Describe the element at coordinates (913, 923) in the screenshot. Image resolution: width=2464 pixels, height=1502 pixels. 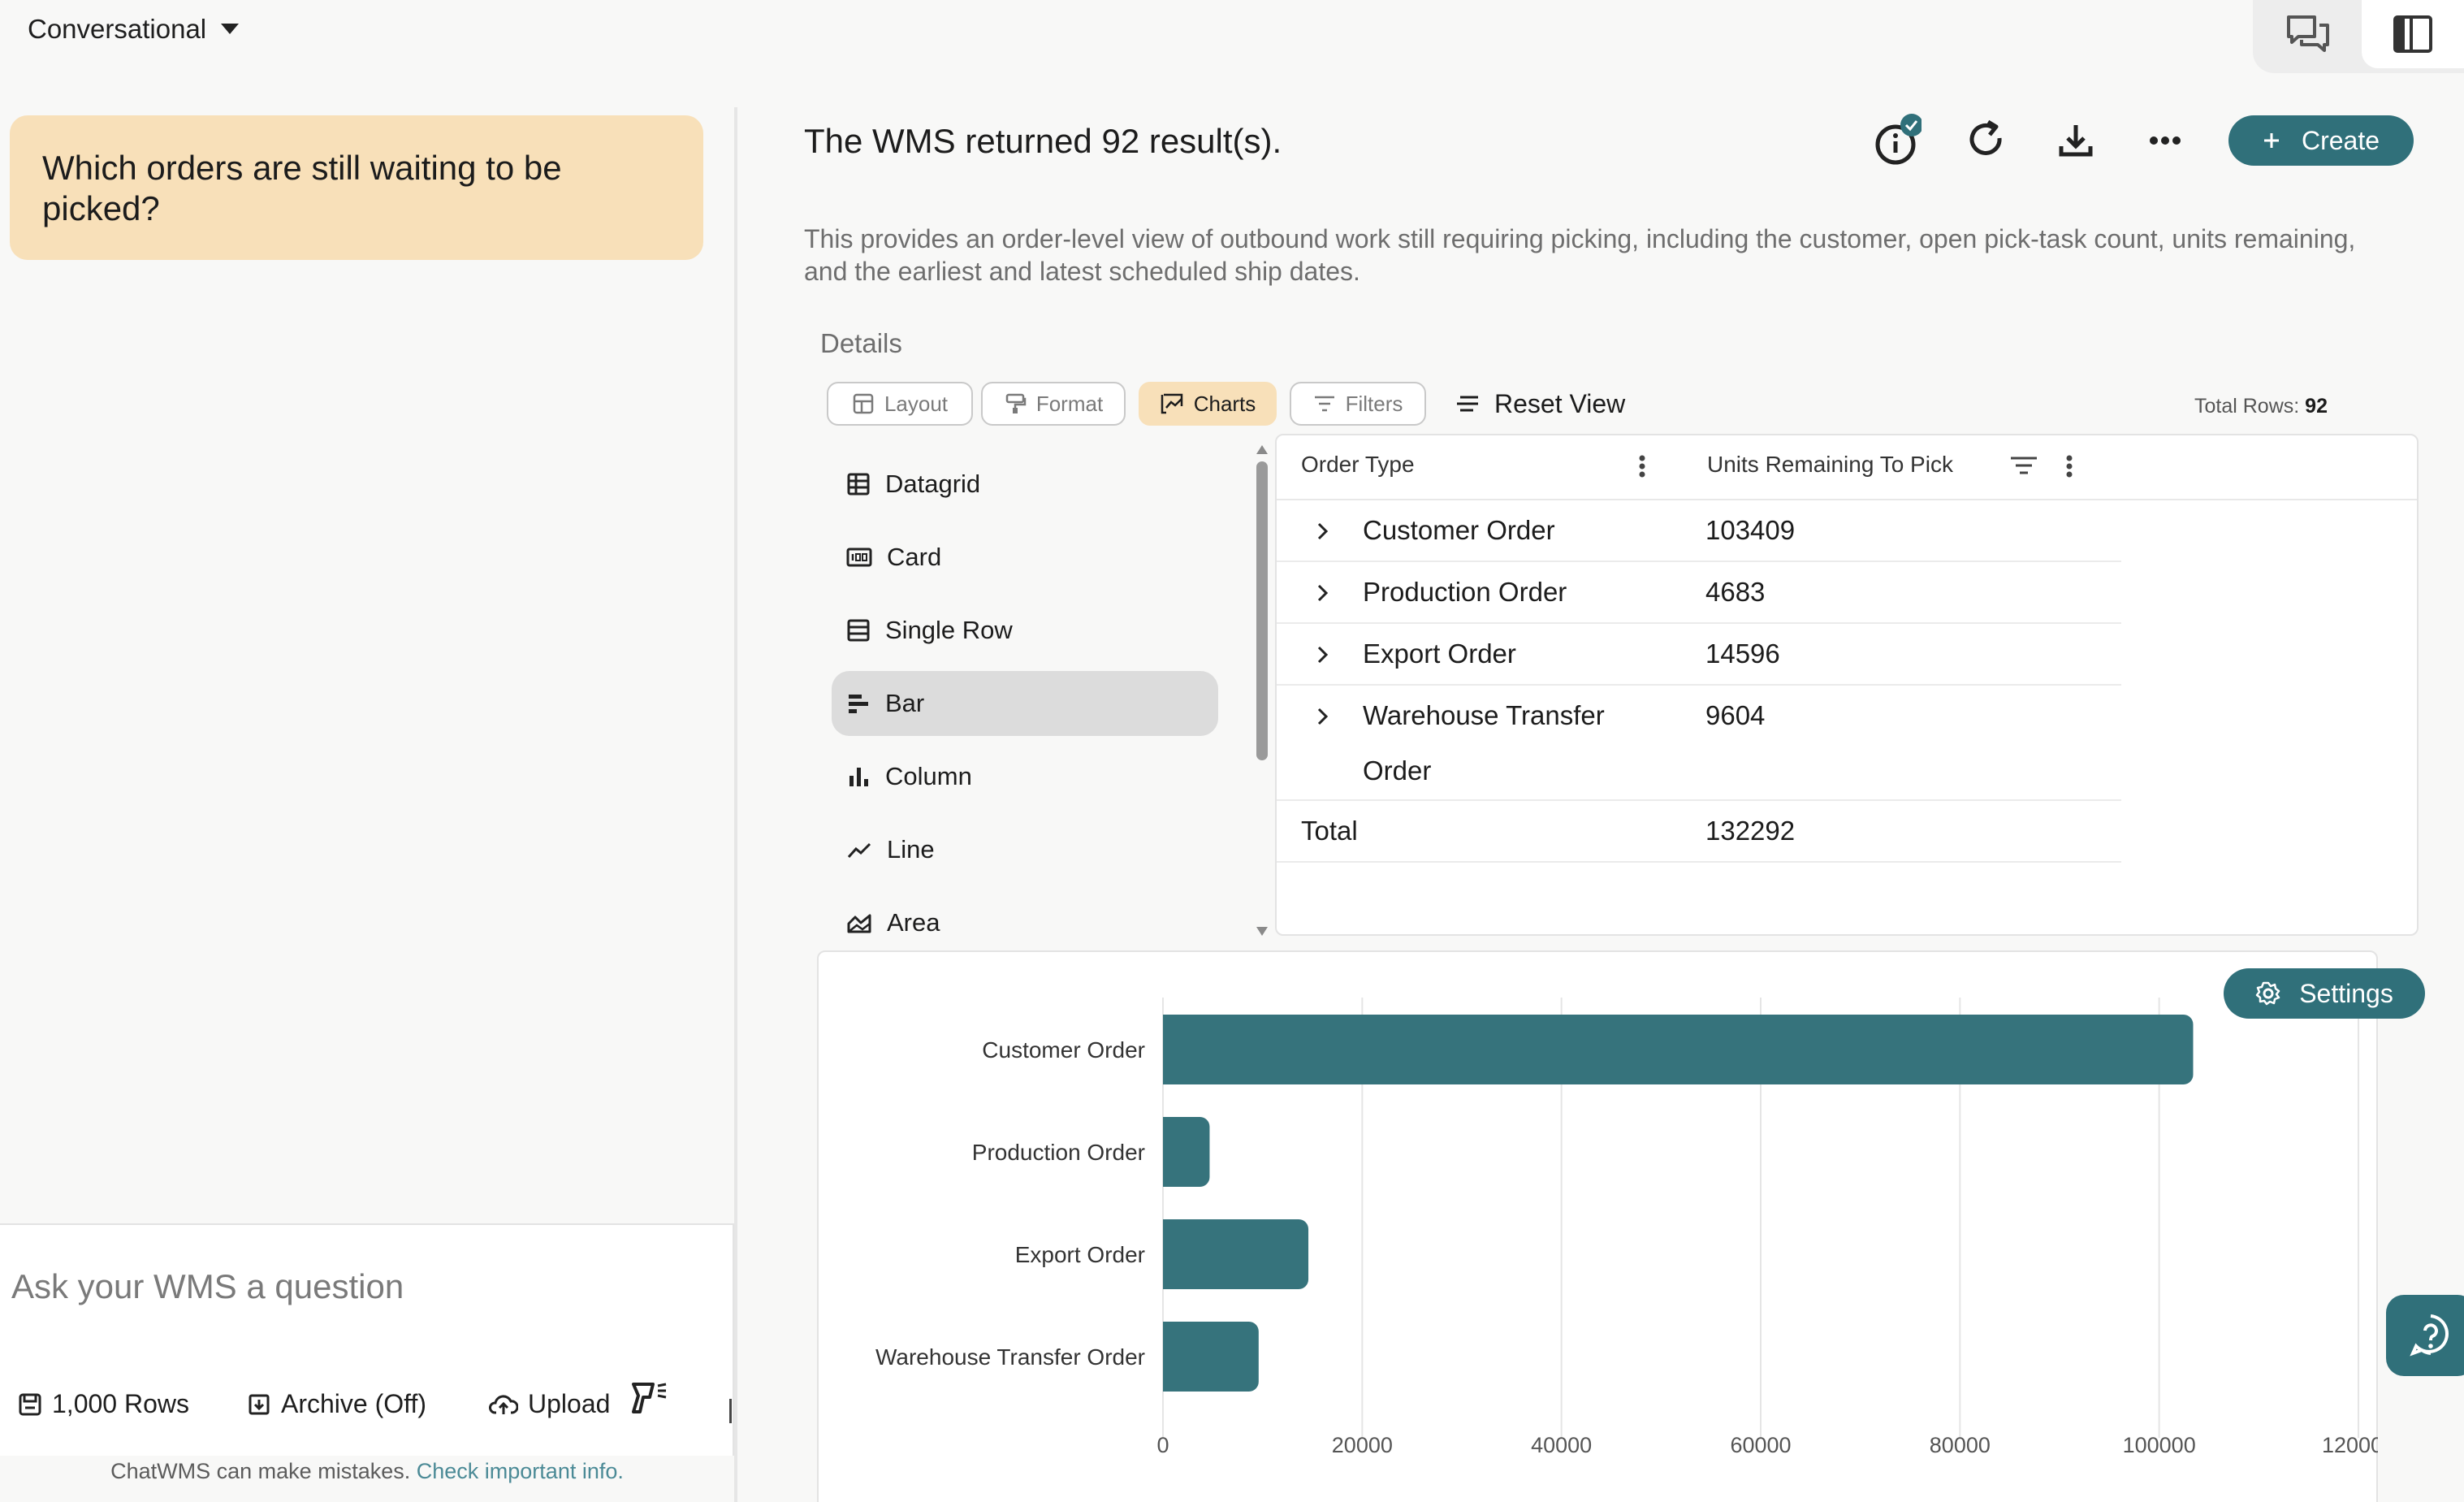
I see `view-type-label: Area` at that location.